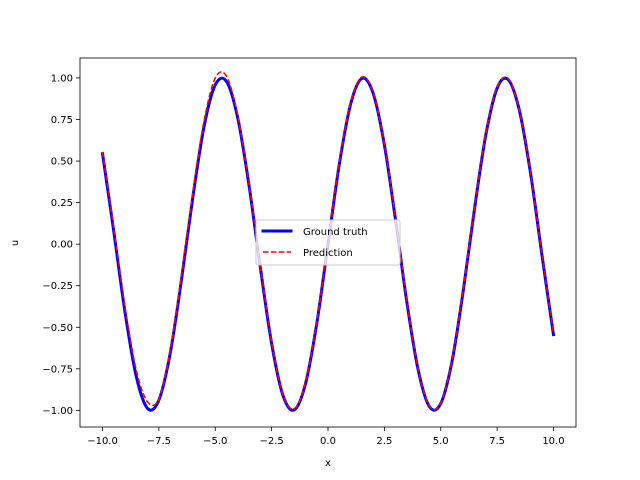  I want to click on legend-label-prediction: Prediction, so click(328, 253).